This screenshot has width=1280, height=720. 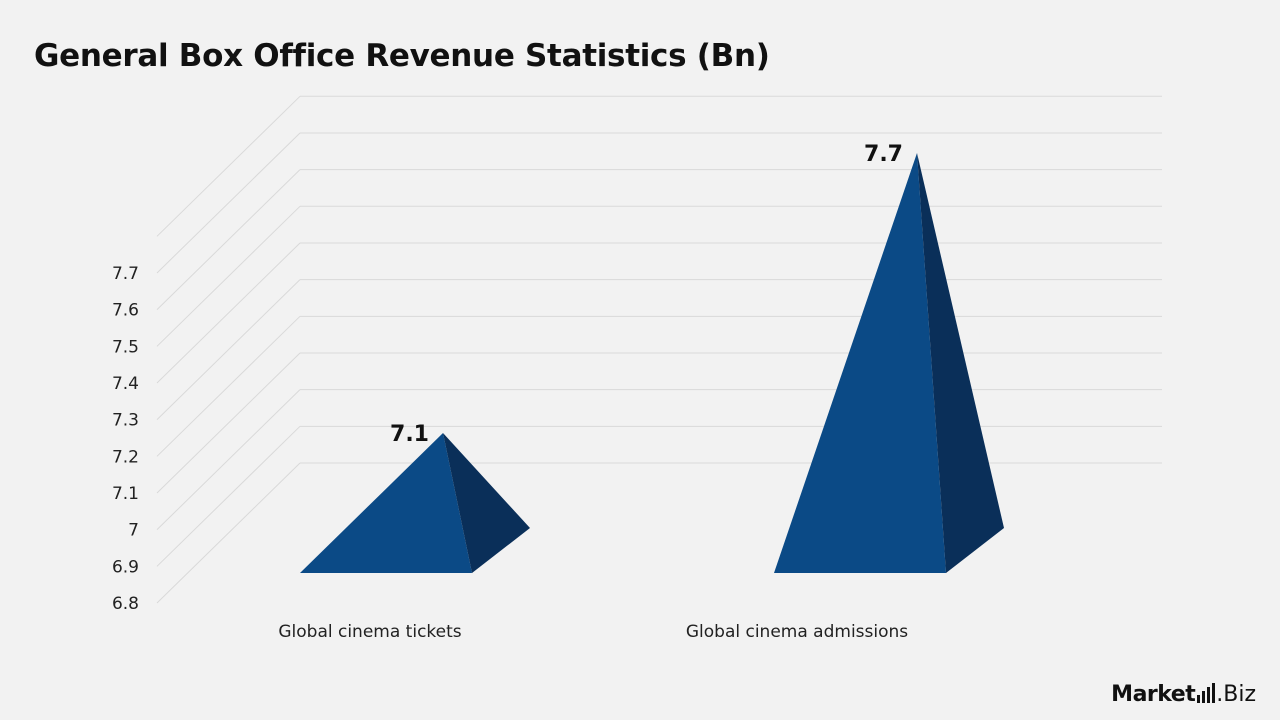 I want to click on y-tick-label: 7, so click(x=133, y=531).